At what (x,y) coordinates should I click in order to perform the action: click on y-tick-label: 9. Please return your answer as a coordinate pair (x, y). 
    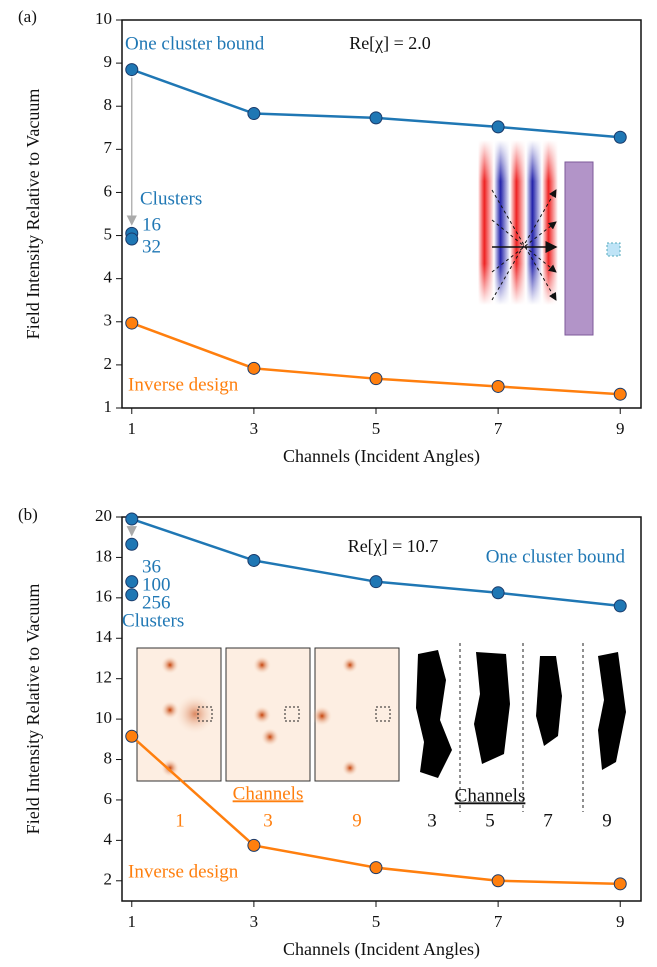
    Looking at the image, I should click on (108, 61).